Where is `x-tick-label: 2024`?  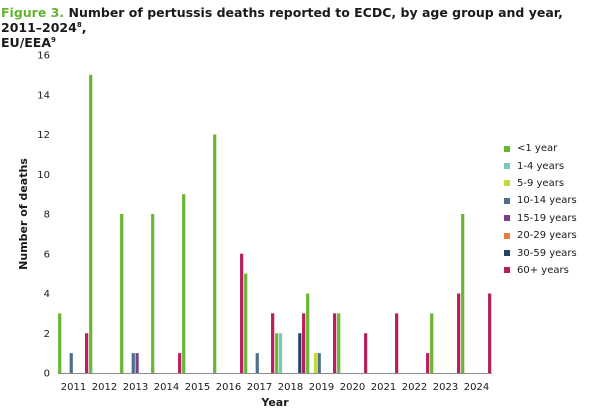
x-tick-label: 2024 is located at coordinates (476, 387).